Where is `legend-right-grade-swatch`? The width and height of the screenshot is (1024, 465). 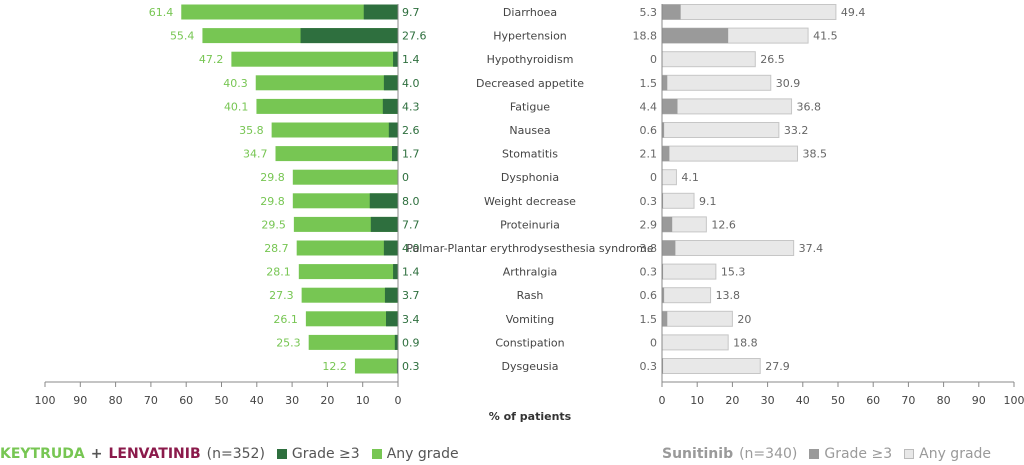 legend-right-grade-swatch is located at coordinates (814, 454).